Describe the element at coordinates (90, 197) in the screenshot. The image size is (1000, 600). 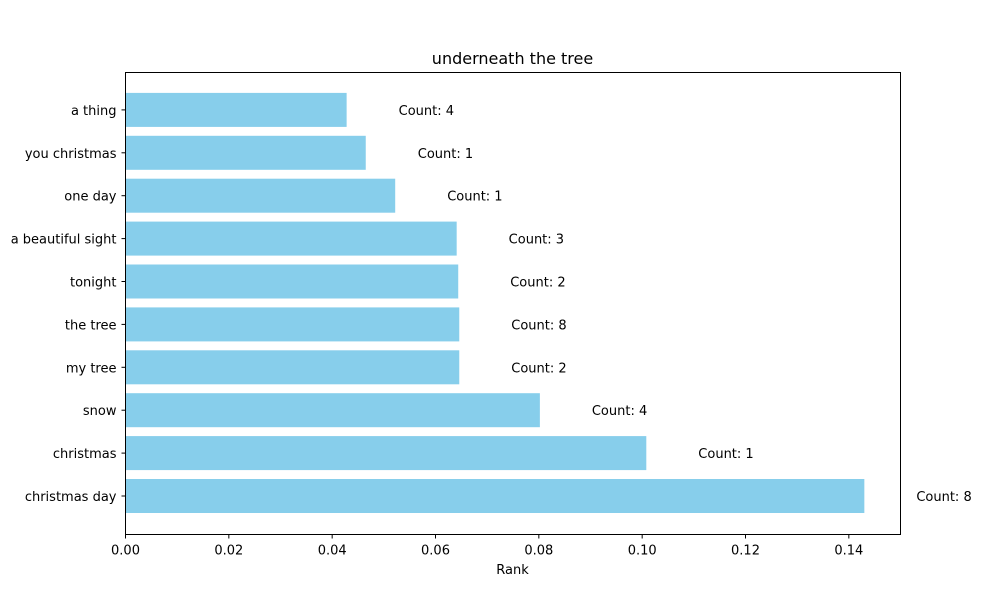
I see `y-tick-label: one day` at that location.